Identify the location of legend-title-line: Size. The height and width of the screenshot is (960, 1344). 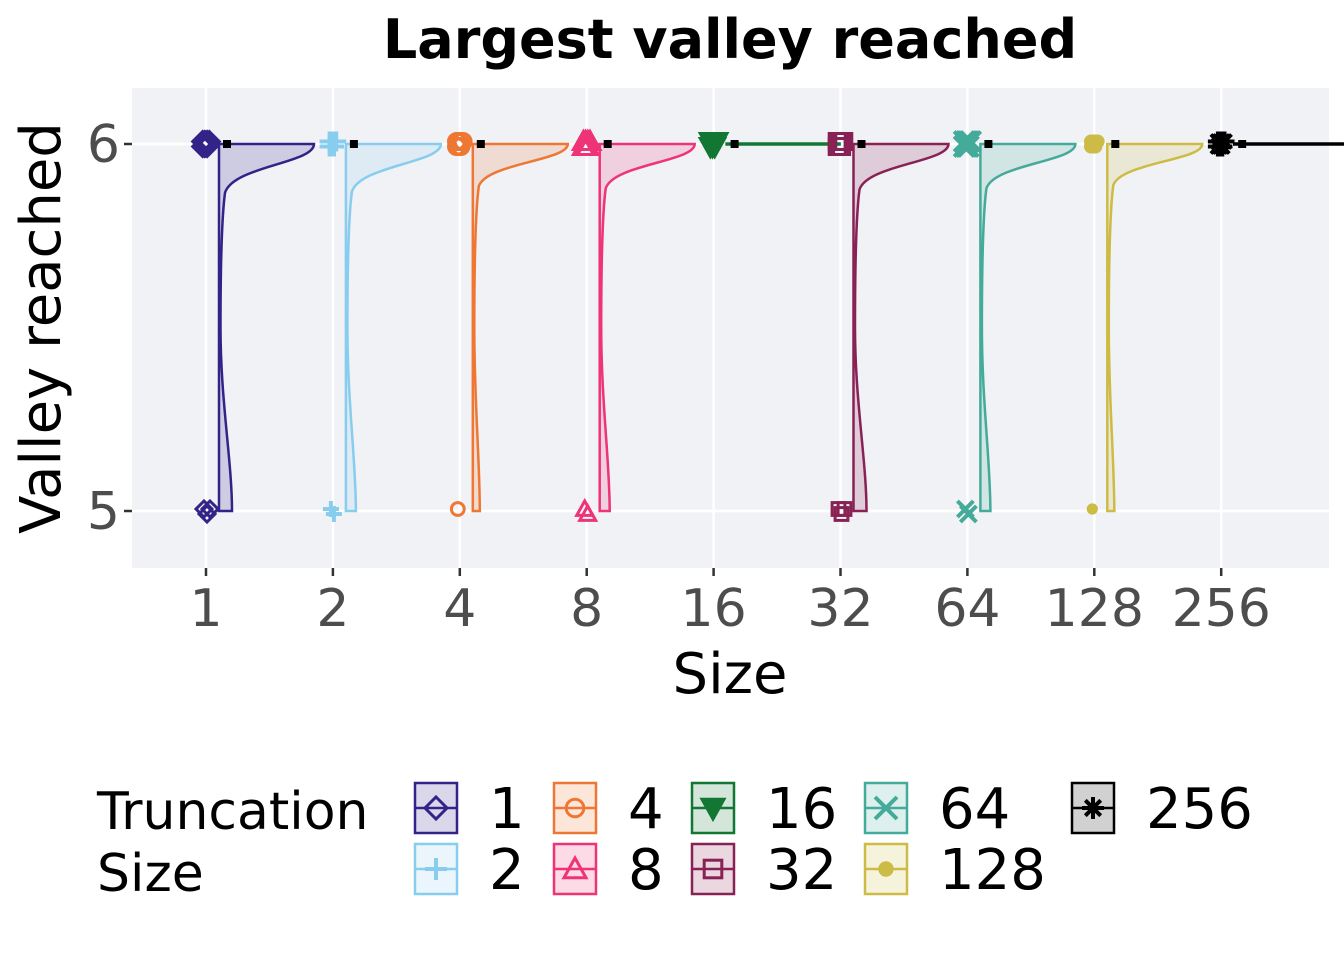
(150, 874).